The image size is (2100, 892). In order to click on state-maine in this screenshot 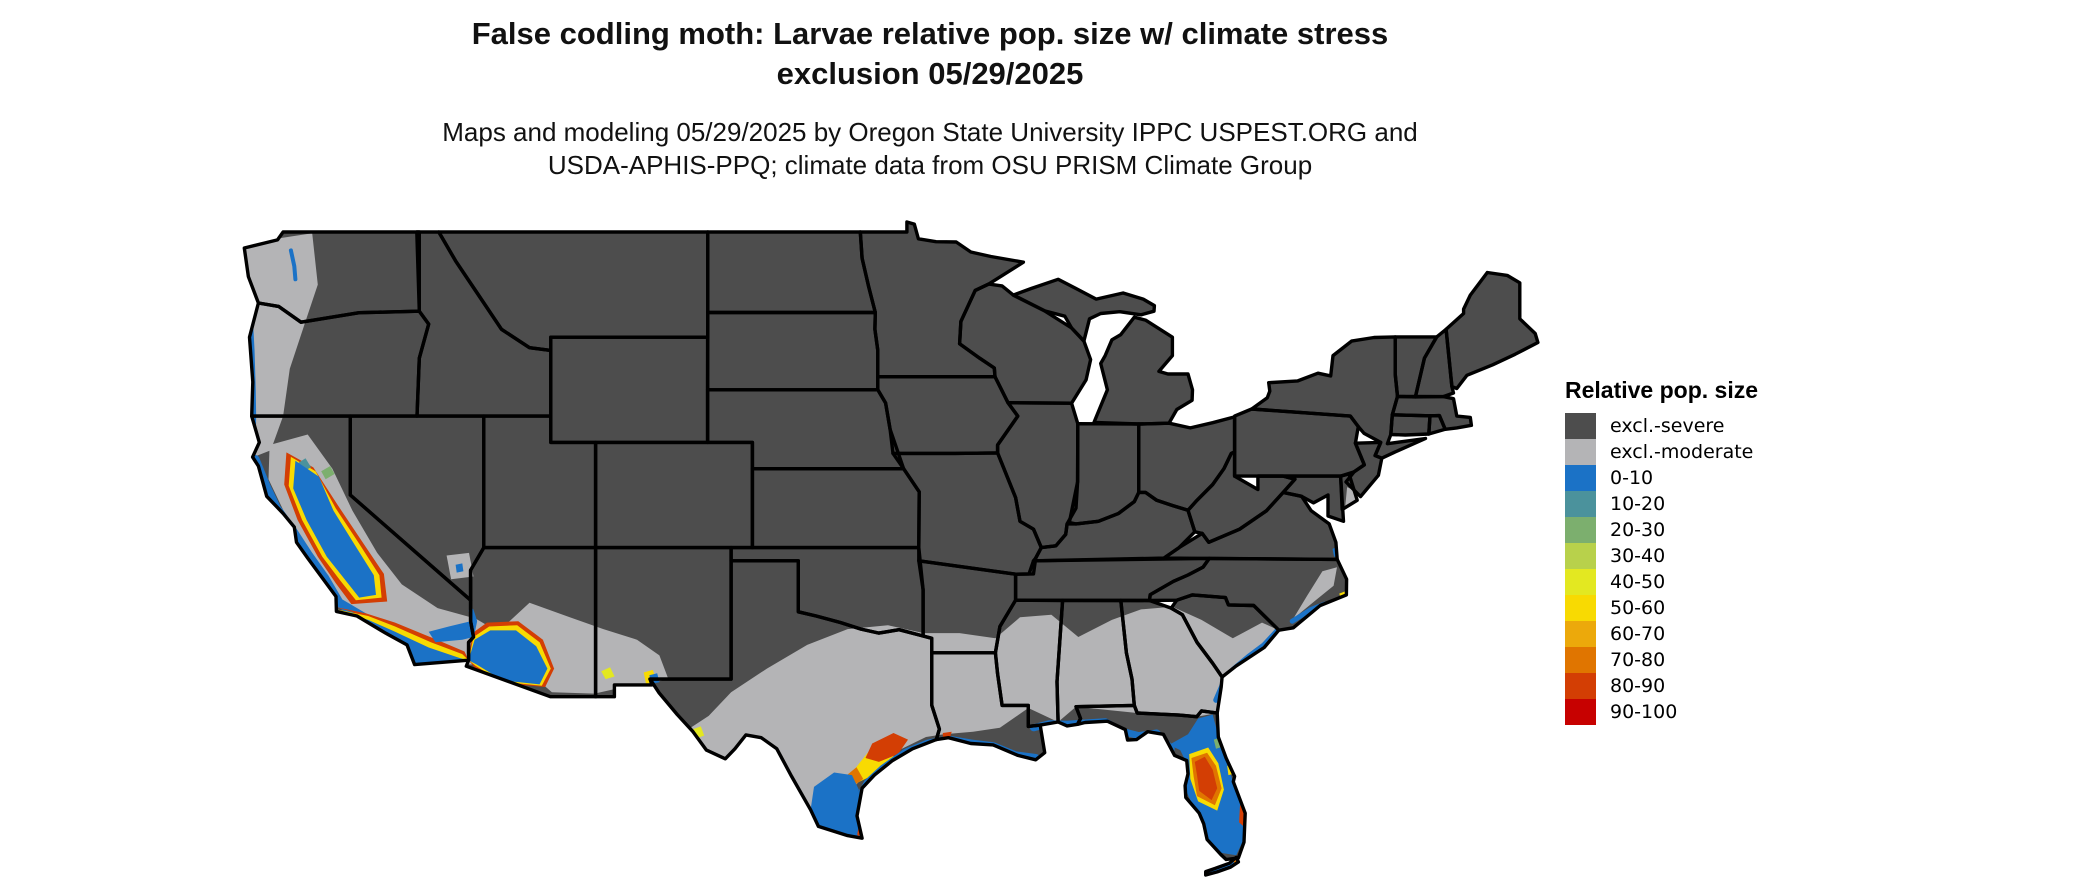, I will do `click(1492, 330)`.